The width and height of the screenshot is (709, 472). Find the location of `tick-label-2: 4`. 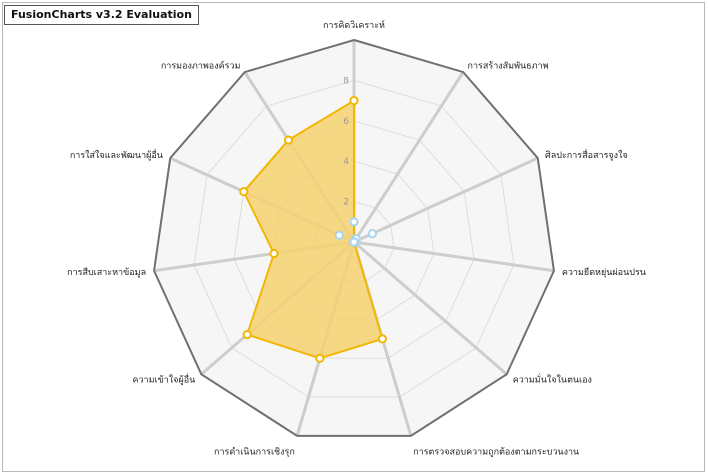

tick-label-2: 4 is located at coordinates (346, 162).